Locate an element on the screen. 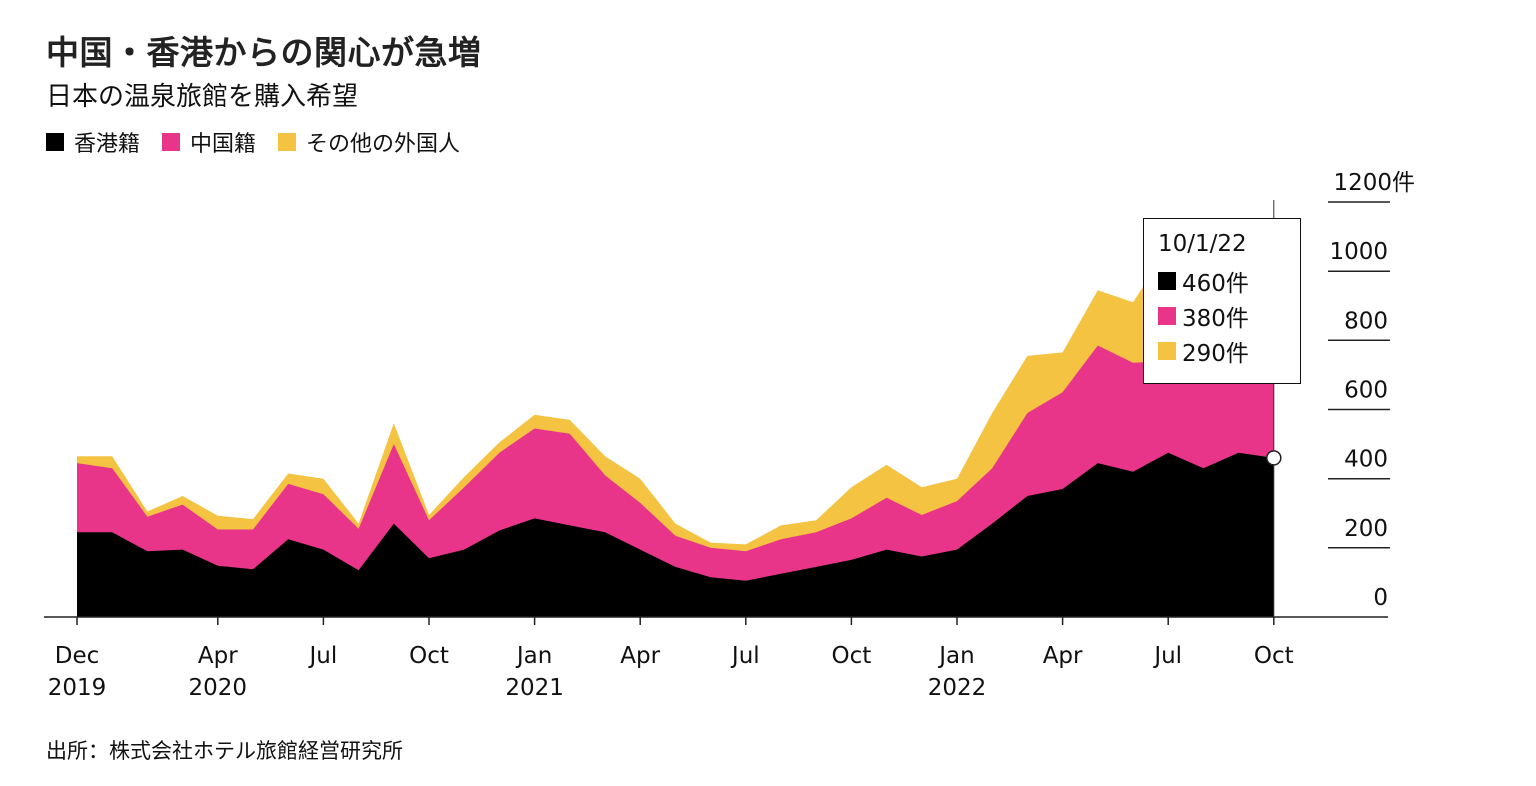 The width and height of the screenshot is (1536, 786). legend-label-hongkong: 香港籍 is located at coordinates (107, 144).